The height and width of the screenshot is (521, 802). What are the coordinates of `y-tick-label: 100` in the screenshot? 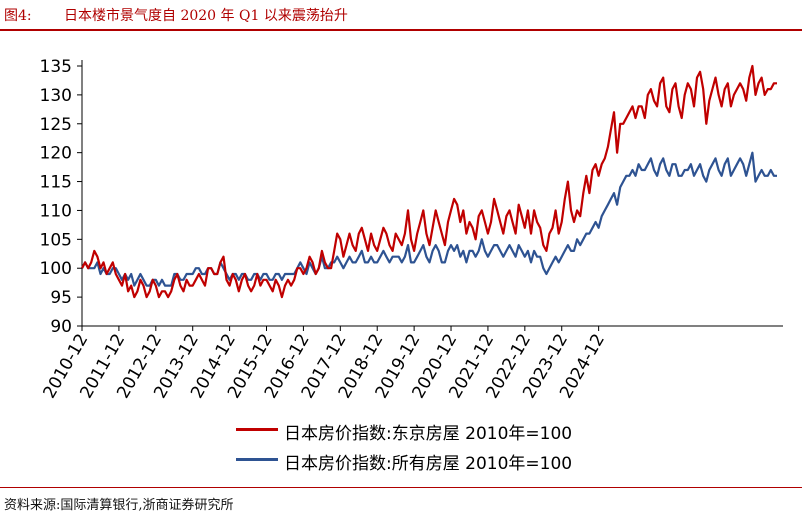 It's located at (56, 269).